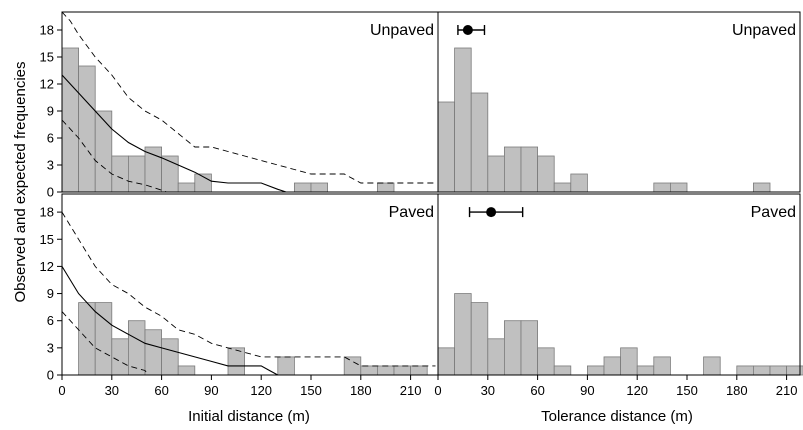  Describe the element at coordinates (617, 416) in the screenshot. I see `x-axis-label-tolerance: Tolerance distance (m)` at that location.